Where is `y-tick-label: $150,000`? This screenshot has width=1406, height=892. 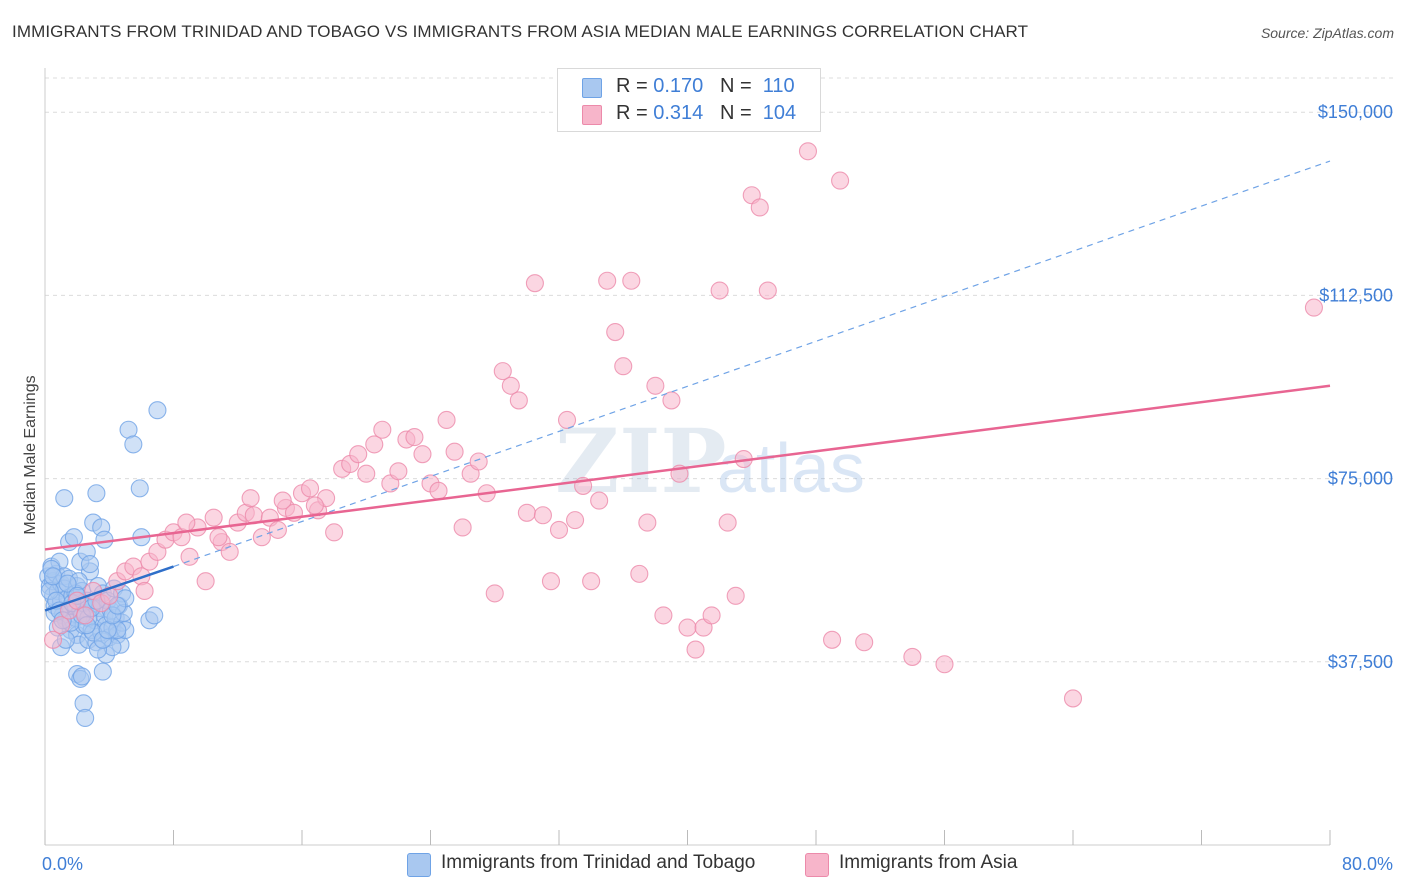
y-tick-label: $150,000 is located at coordinates (1355, 112).